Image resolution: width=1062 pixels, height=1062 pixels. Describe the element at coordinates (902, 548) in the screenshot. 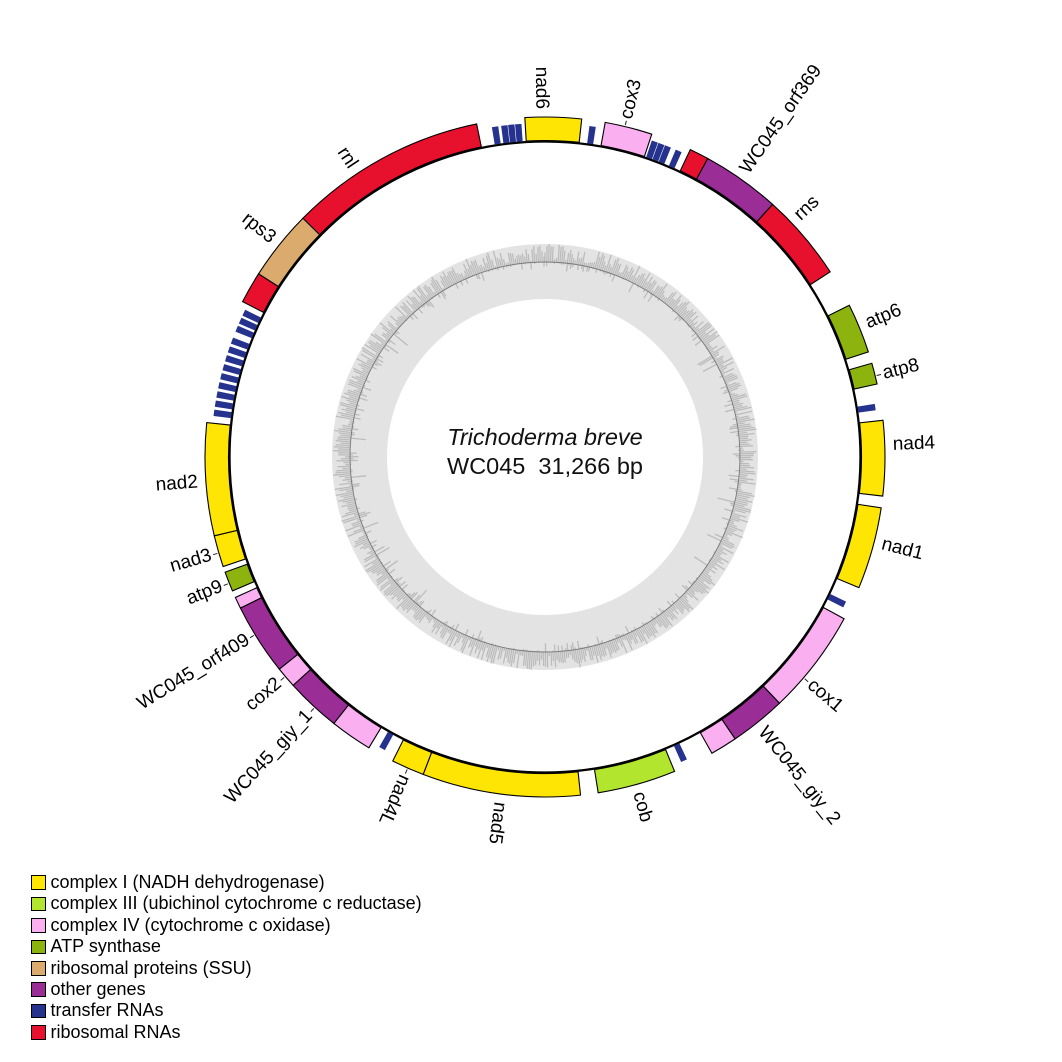

I see `gene-label-nad1: nad1` at that location.